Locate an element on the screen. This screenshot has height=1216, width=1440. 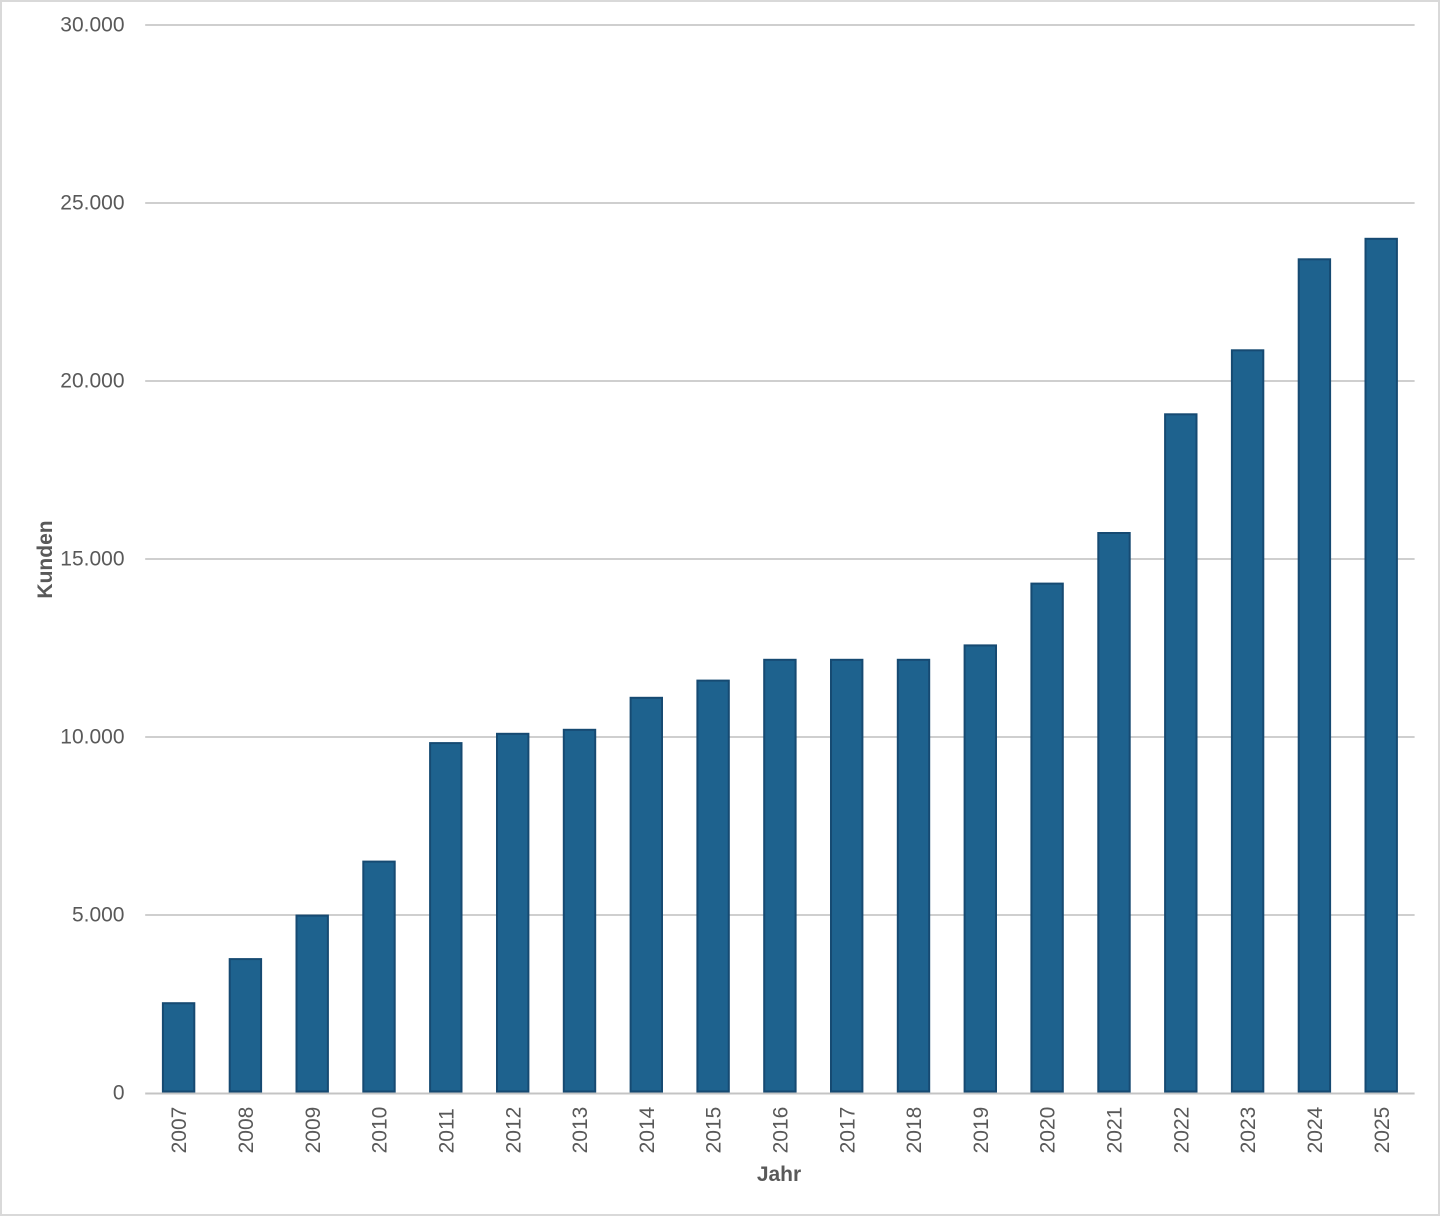
svg-text: 2008 is located at coordinates (246, 1130).